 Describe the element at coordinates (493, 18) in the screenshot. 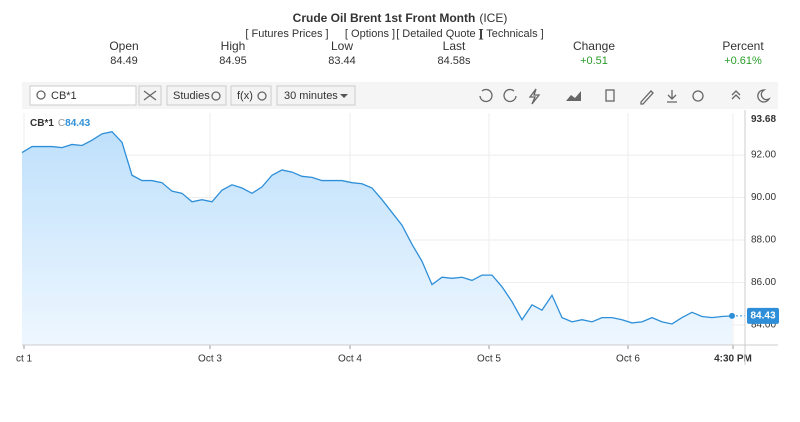

I see `exchange: (ICE)` at that location.